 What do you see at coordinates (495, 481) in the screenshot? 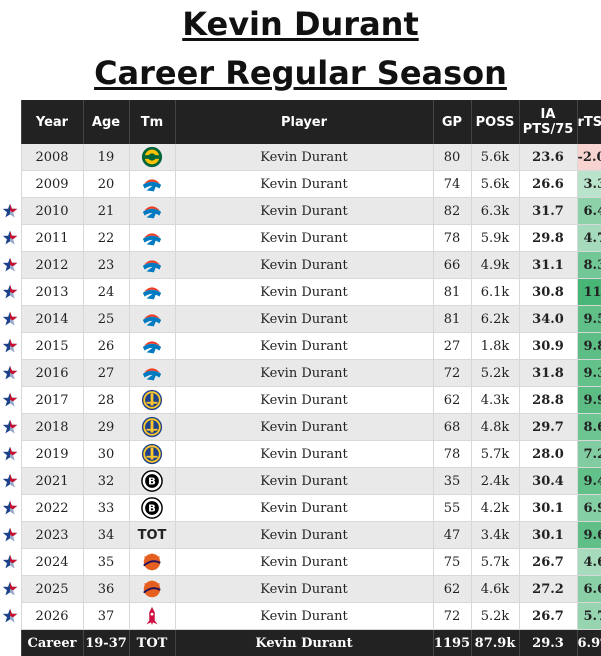
I see `poss-cell: 2.4k` at bounding box center [495, 481].